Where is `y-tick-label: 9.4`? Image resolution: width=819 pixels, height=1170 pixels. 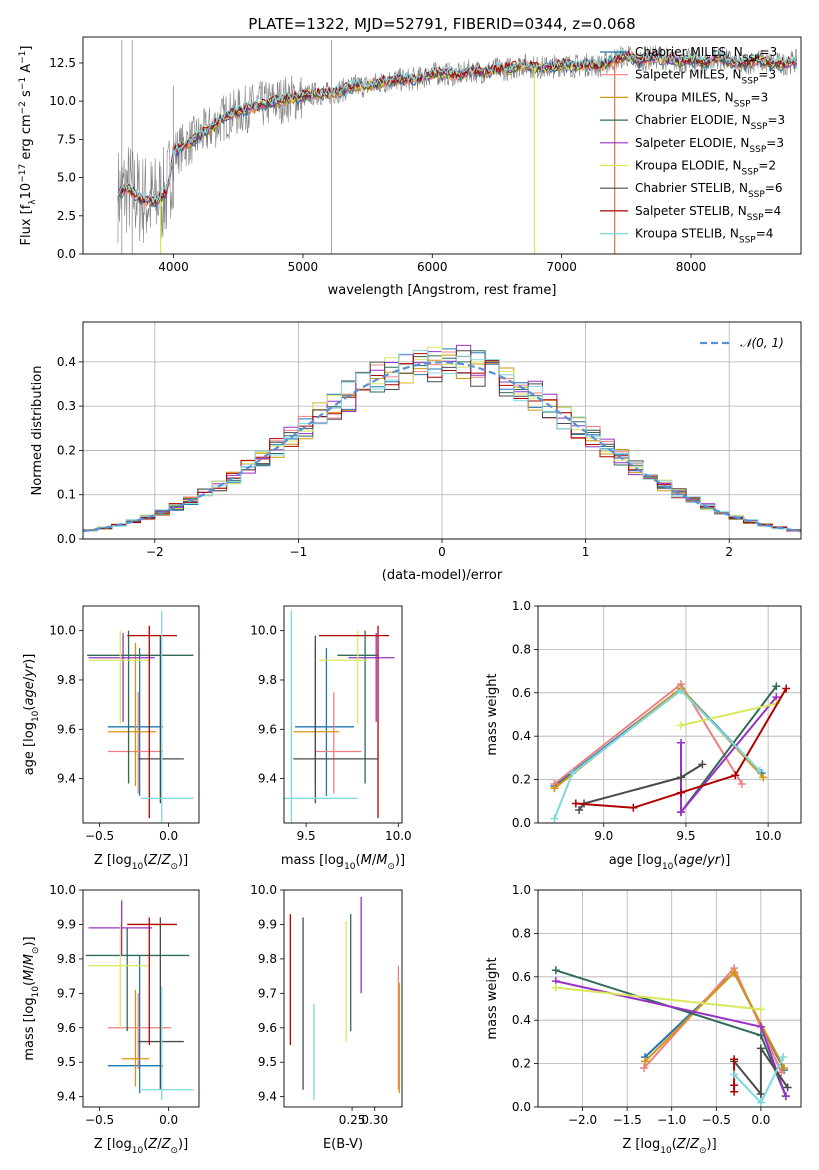
y-tick-label: 9.4 is located at coordinates (267, 779).